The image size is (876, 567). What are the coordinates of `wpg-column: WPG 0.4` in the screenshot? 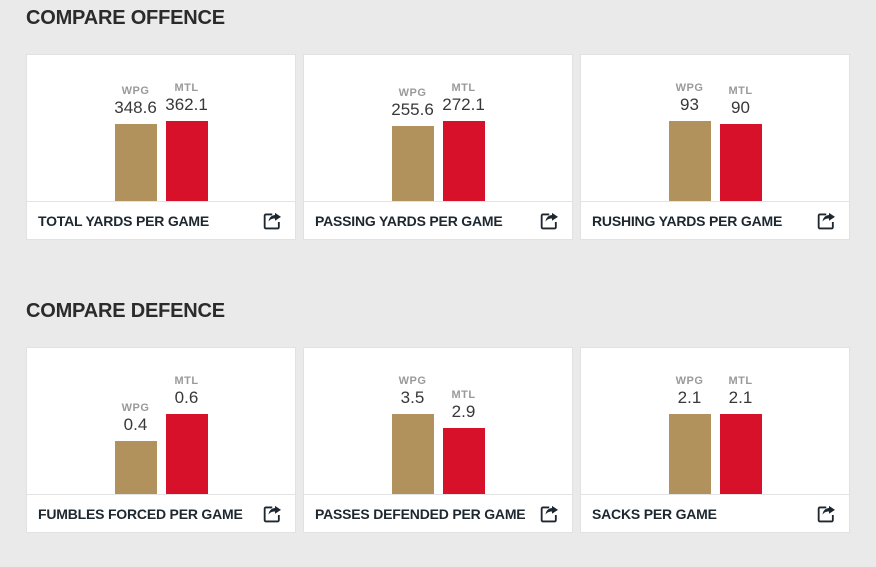 It's located at (135, 447).